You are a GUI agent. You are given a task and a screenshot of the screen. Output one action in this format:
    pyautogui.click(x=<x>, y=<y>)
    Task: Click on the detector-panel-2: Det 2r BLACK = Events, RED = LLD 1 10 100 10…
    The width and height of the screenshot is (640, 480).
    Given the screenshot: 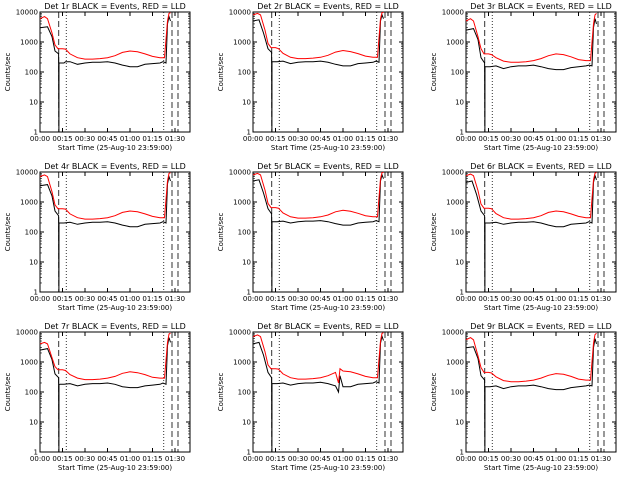 What is the action you would take?
    pyautogui.click(x=310, y=77)
    